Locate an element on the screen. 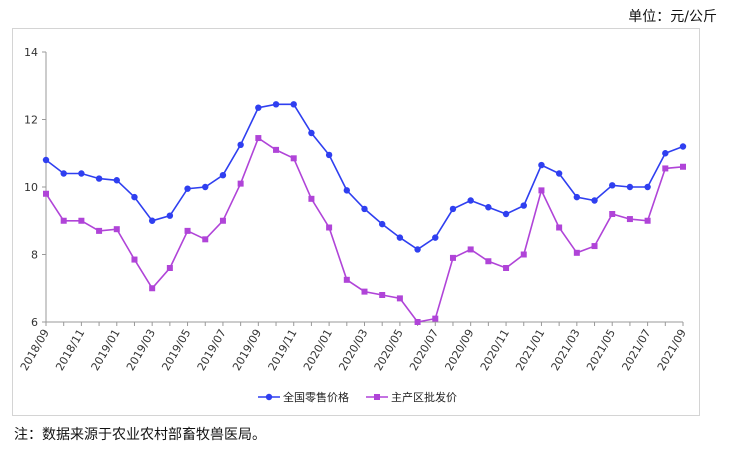  x-tick-label: 2019/03 is located at coordinates (141, 350).